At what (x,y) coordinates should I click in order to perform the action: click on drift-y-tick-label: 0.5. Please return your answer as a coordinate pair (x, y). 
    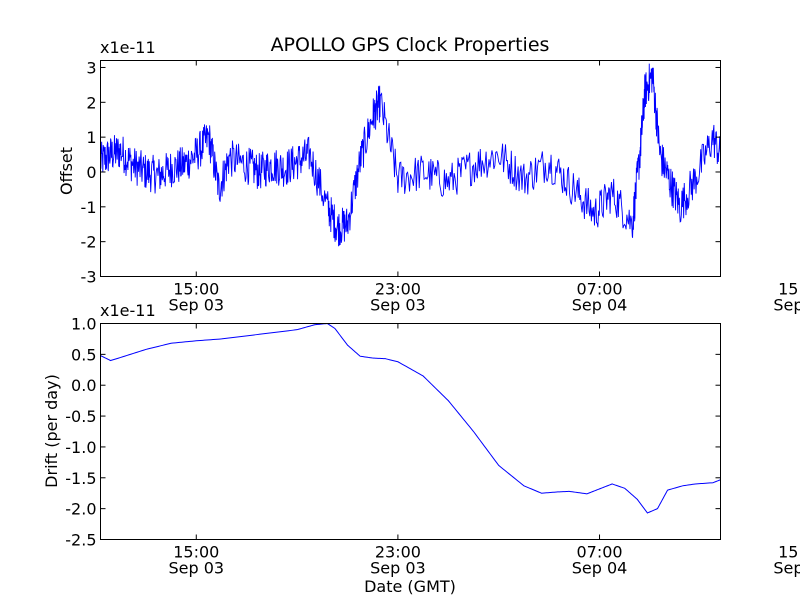
    Looking at the image, I should click on (83, 354).